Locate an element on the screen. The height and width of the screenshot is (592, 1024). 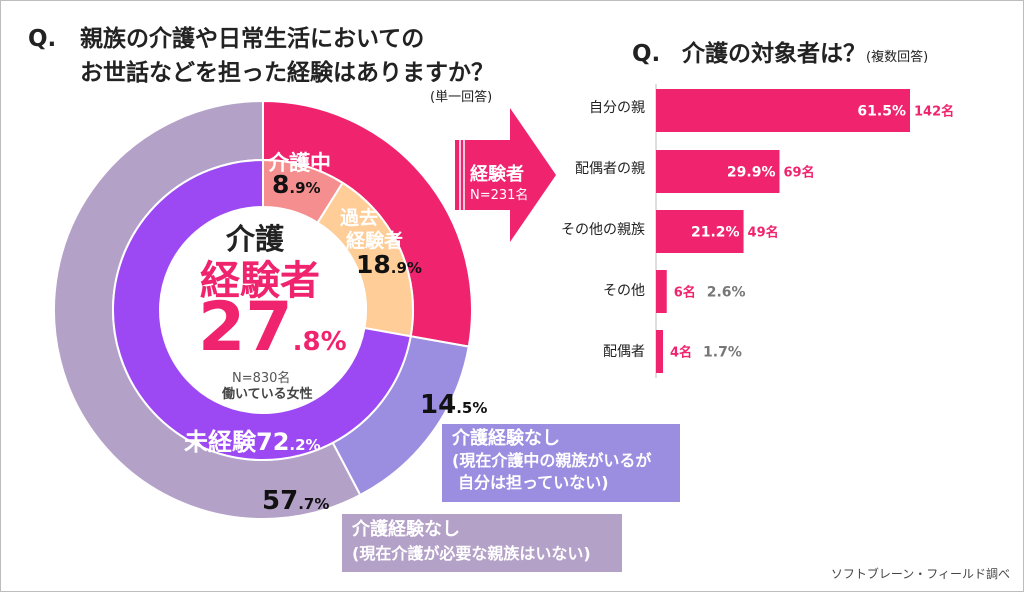
none-big: 72 is located at coordinates (273, 442).